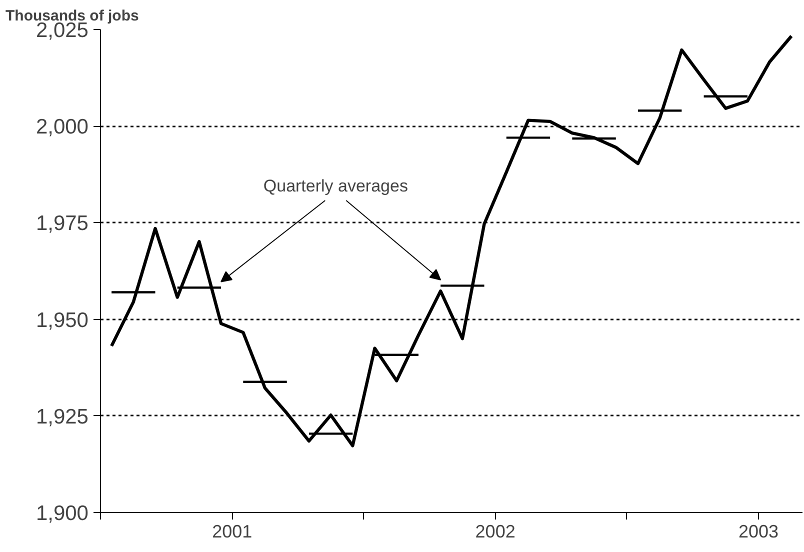 The height and width of the screenshot is (552, 804). I want to click on x-tick-label: 2003, so click(758, 532).